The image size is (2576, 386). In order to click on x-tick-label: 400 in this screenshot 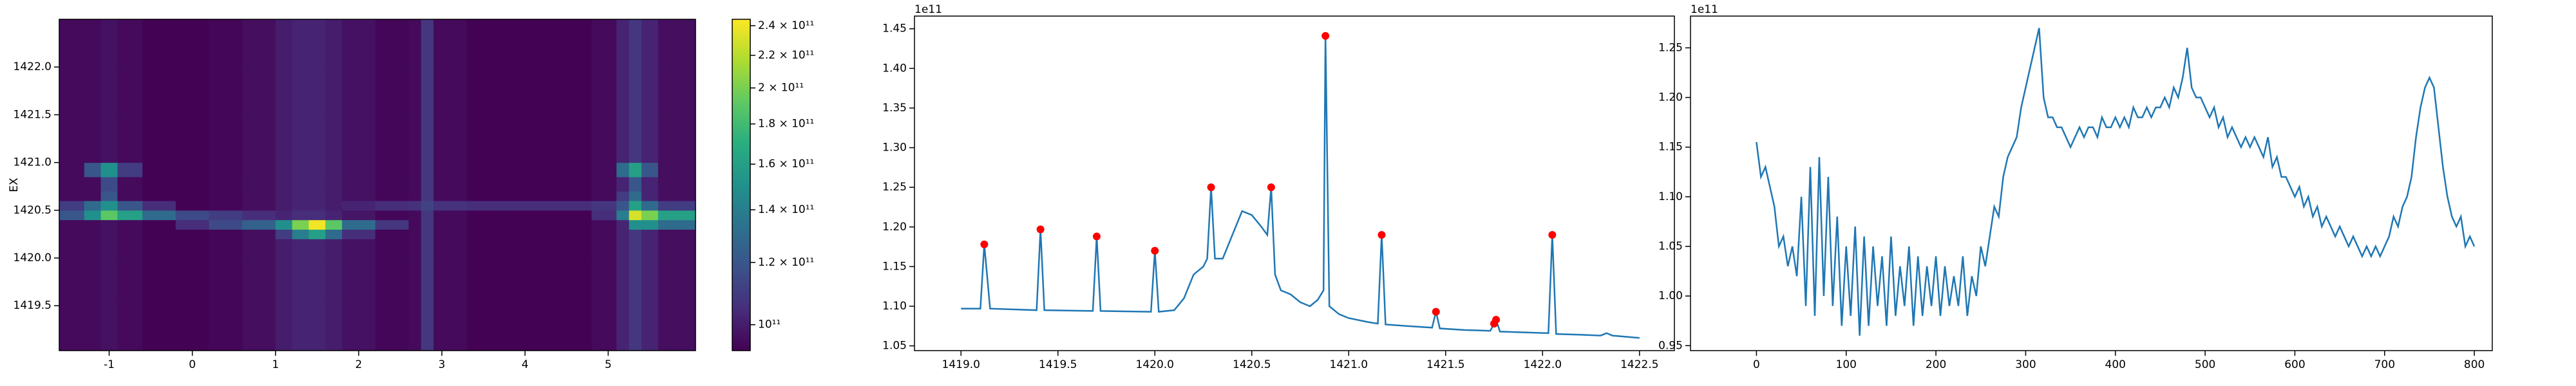, I will do `click(2115, 364)`.